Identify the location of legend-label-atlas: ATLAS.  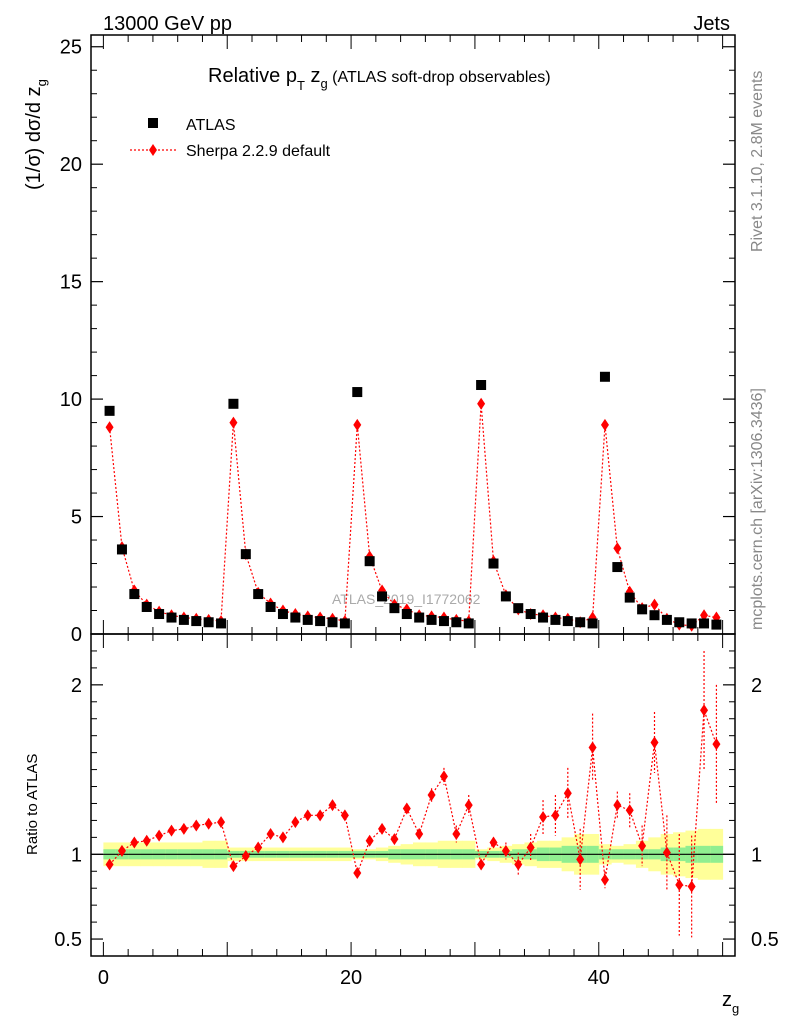
(211, 125).